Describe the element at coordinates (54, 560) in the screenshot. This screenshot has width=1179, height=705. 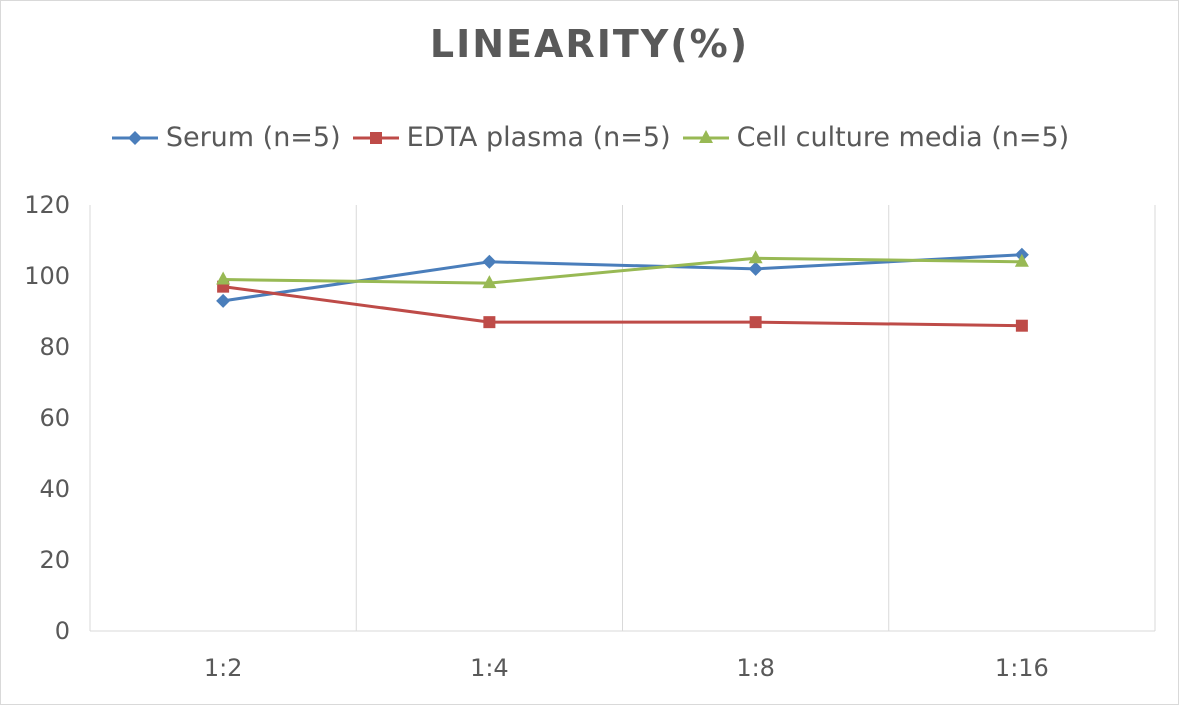
I see `y-tick-label: 20` at that location.